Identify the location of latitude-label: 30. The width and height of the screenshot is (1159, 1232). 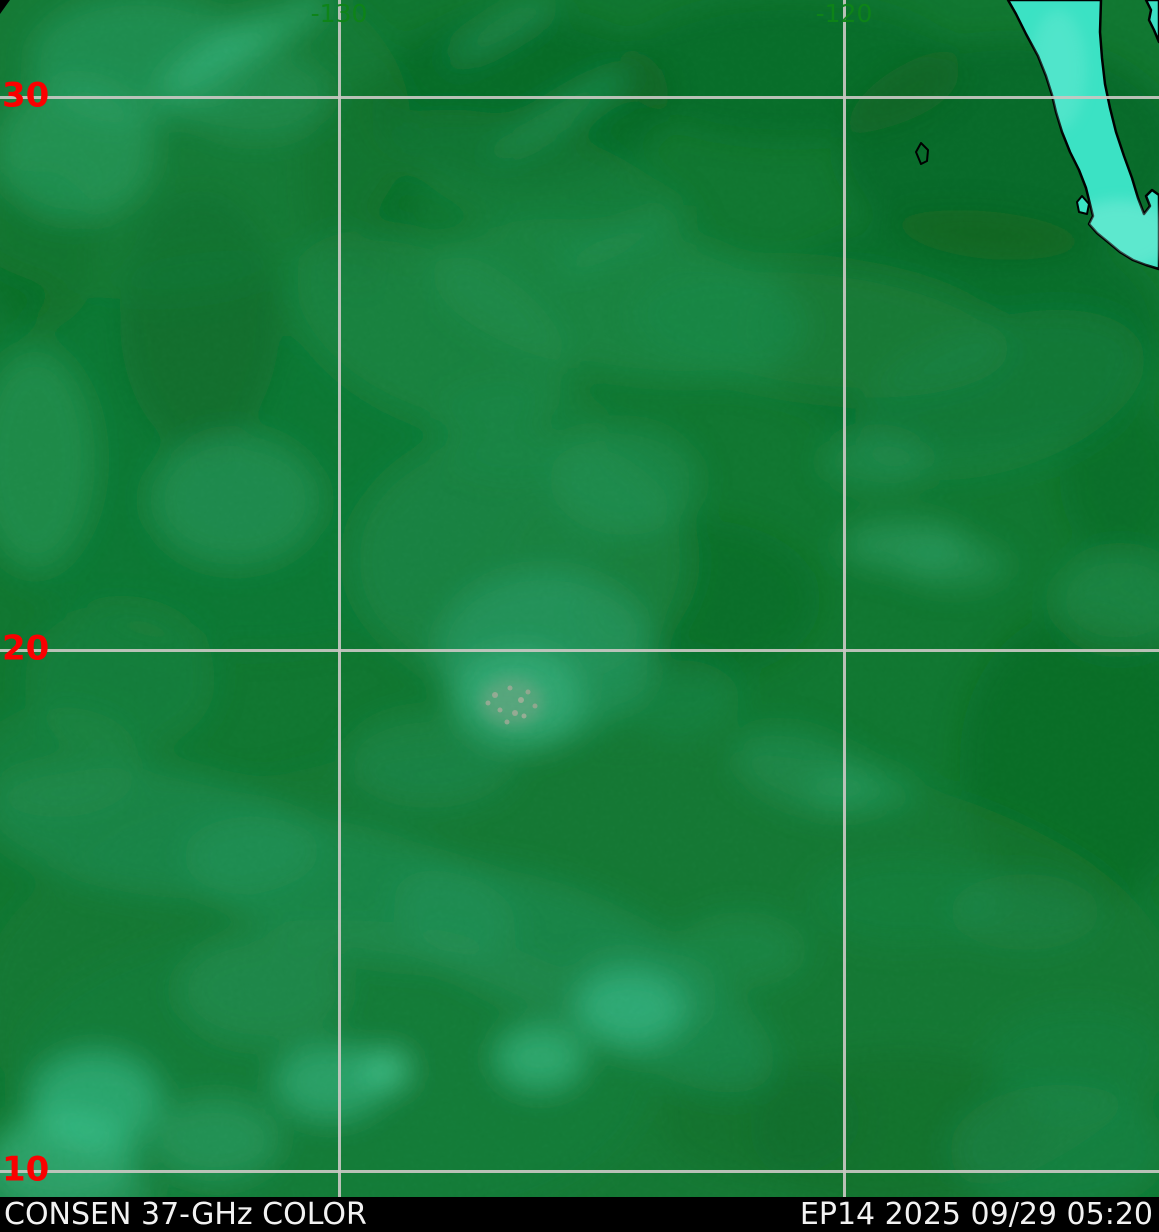
(26, 95).